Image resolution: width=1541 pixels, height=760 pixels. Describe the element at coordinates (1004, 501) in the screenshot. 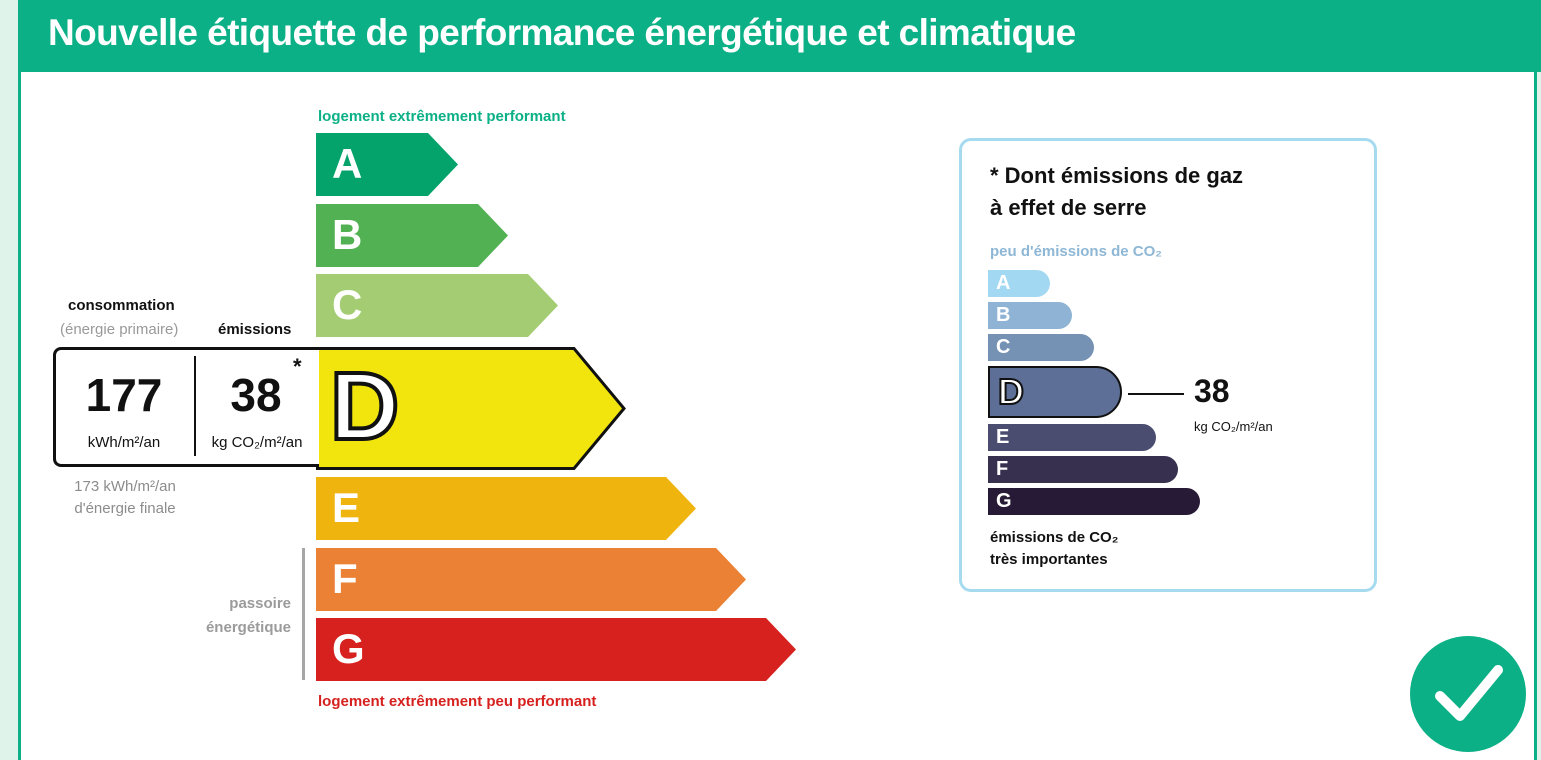

I see `ges-class-letter: G` at that location.